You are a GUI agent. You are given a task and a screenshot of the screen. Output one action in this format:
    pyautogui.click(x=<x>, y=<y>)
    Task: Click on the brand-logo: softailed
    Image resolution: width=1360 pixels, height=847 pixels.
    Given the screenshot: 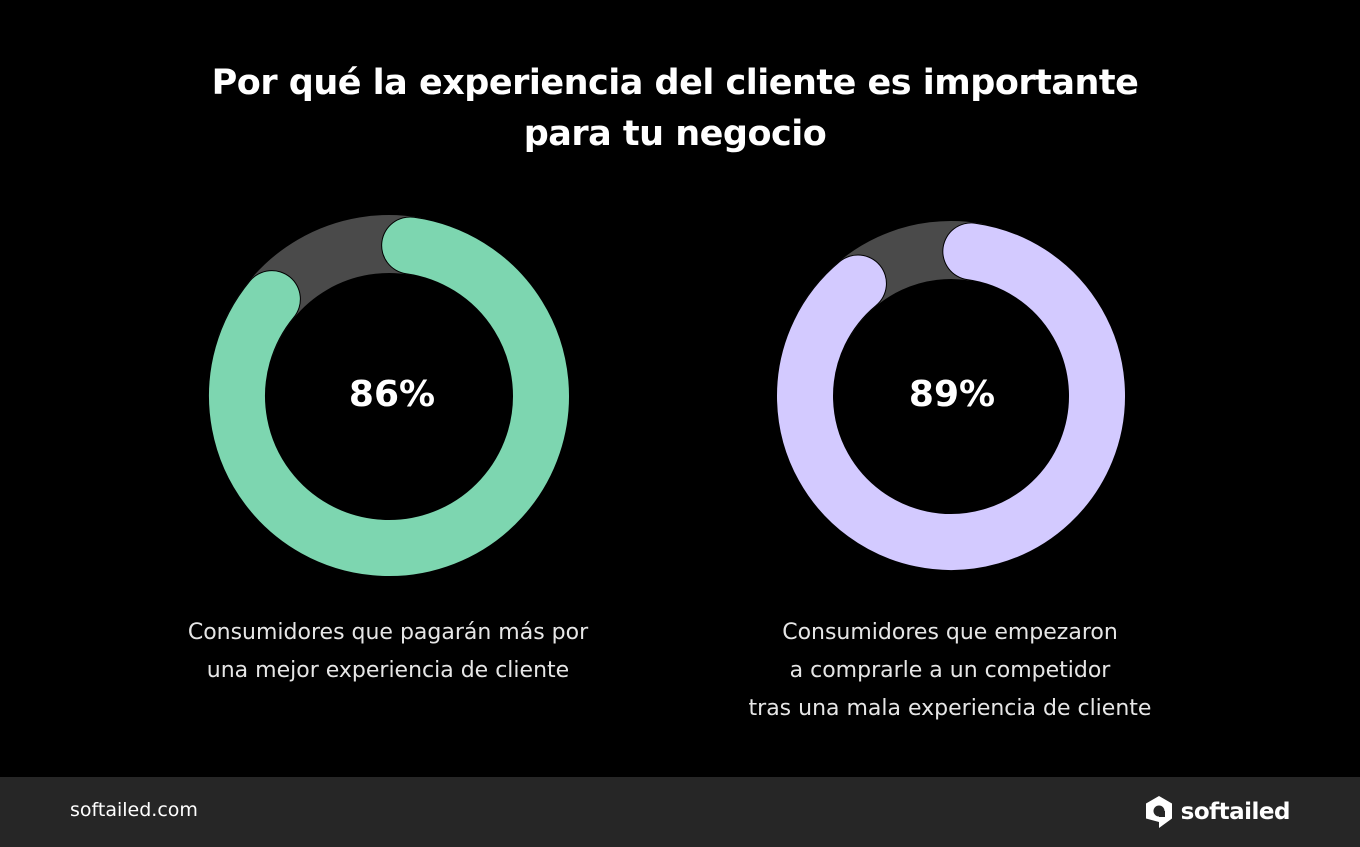 What is the action you would take?
    pyautogui.click(x=1218, y=812)
    